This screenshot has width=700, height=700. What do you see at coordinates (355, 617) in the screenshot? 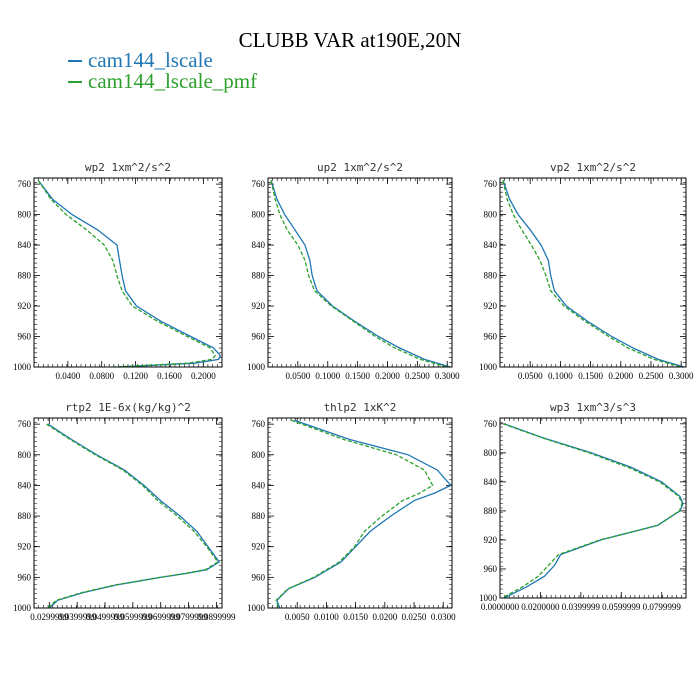
I see `x-tick-label: 0.0150` at bounding box center [355, 617].